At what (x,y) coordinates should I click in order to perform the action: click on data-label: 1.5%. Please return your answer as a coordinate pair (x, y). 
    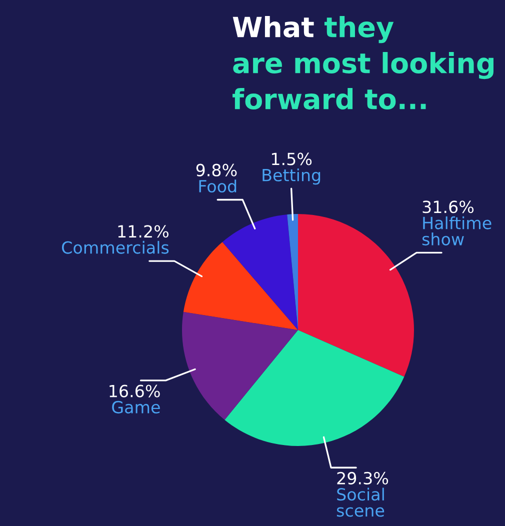
    Looking at the image, I should click on (292, 159).